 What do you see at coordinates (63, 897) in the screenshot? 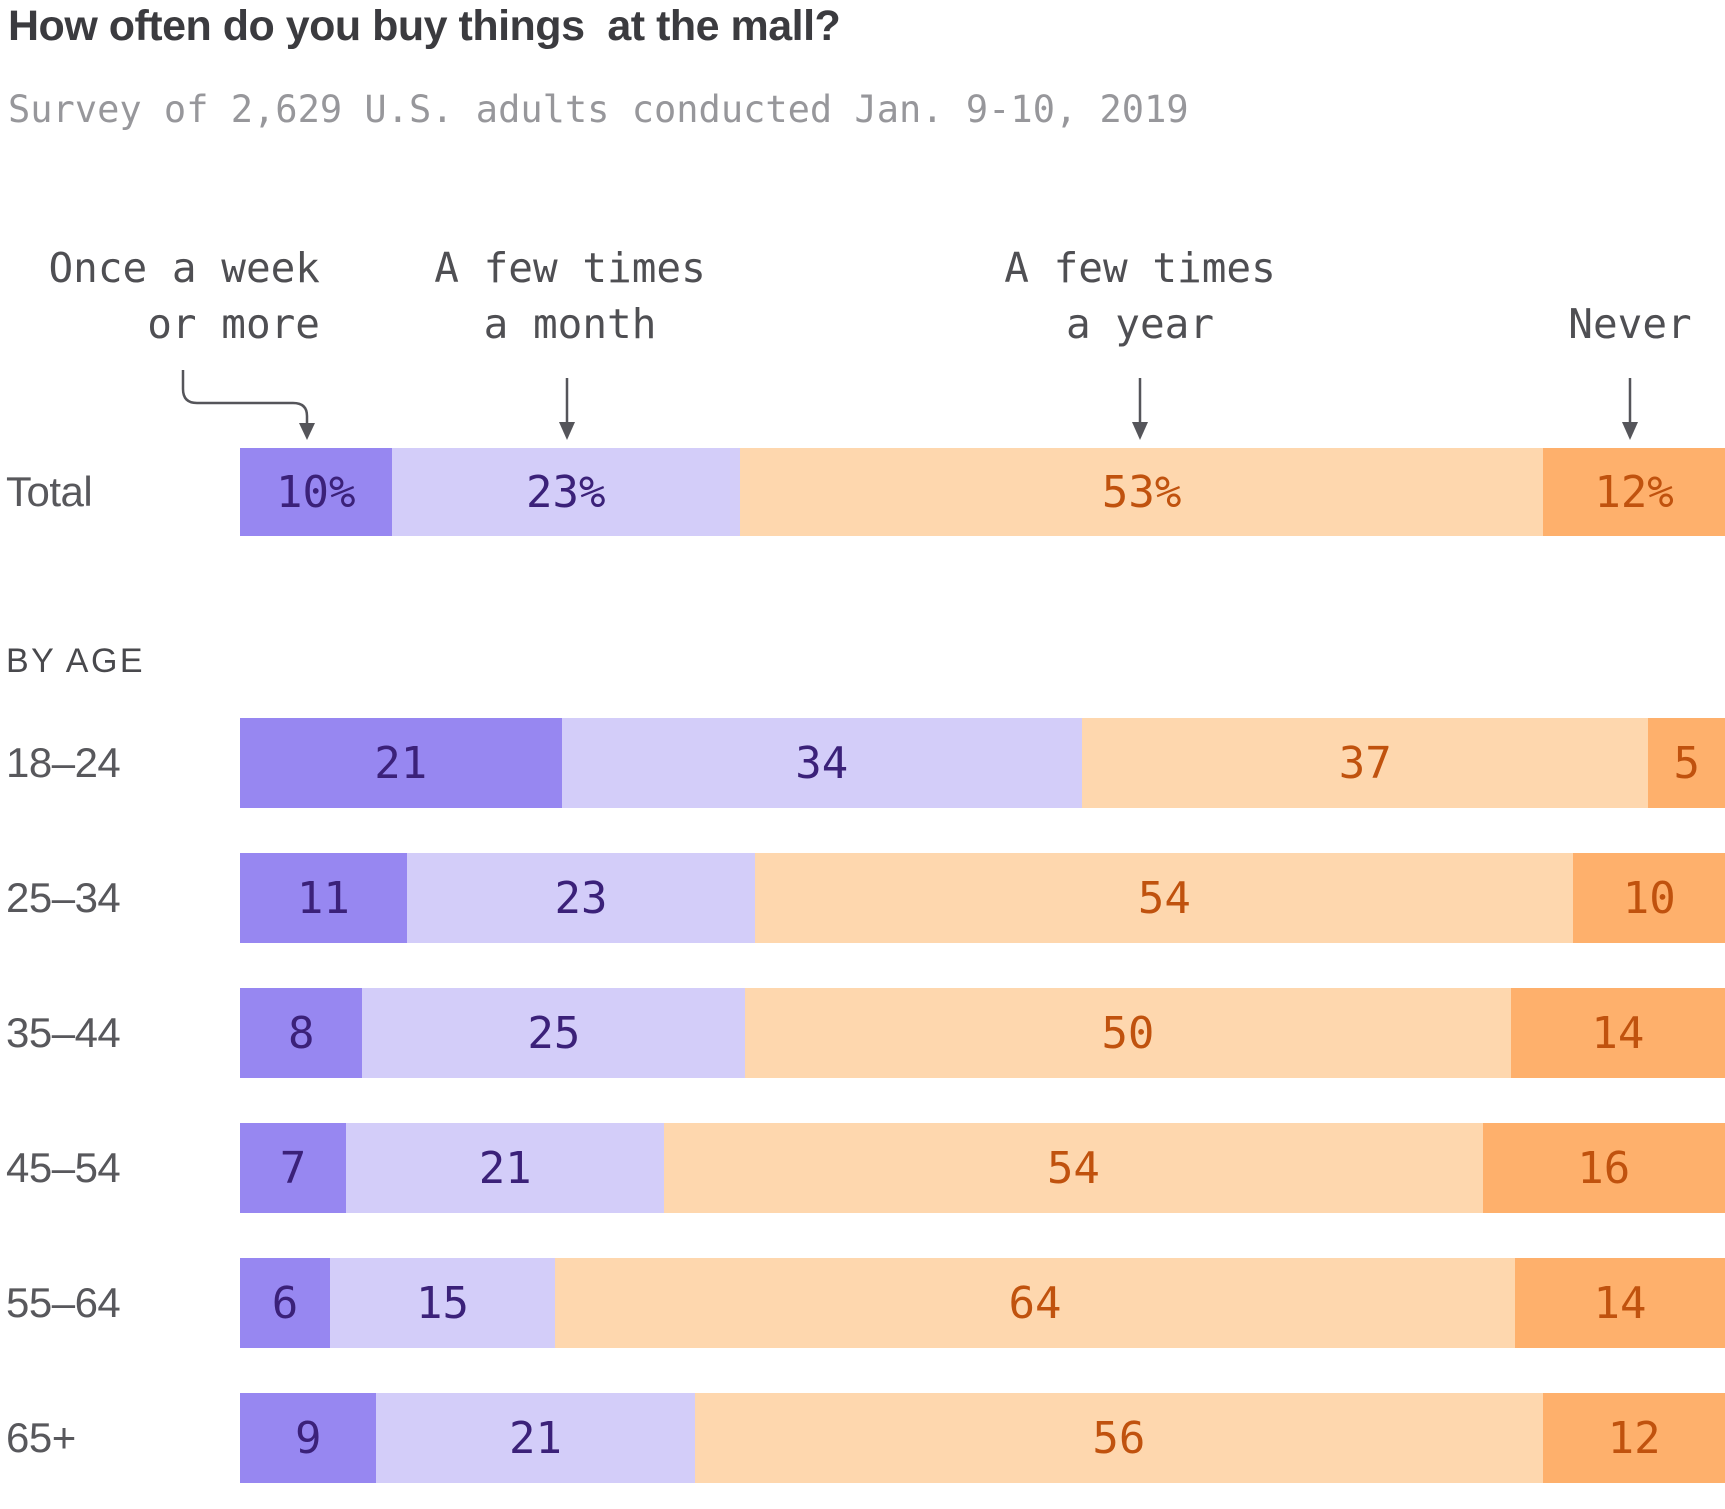
I see `row-label: 25–34` at bounding box center [63, 897].